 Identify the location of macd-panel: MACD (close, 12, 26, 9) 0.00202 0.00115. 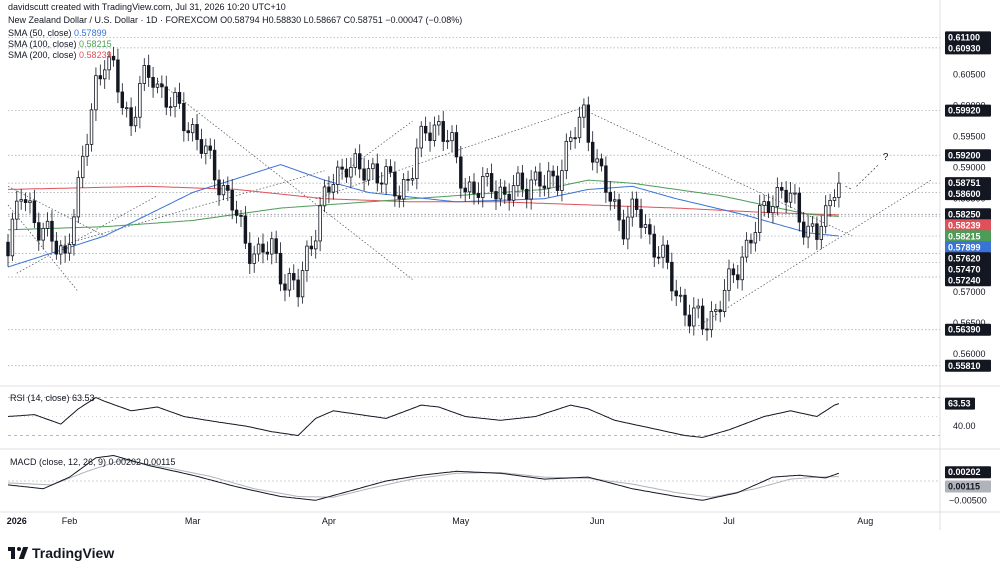
(473, 477).